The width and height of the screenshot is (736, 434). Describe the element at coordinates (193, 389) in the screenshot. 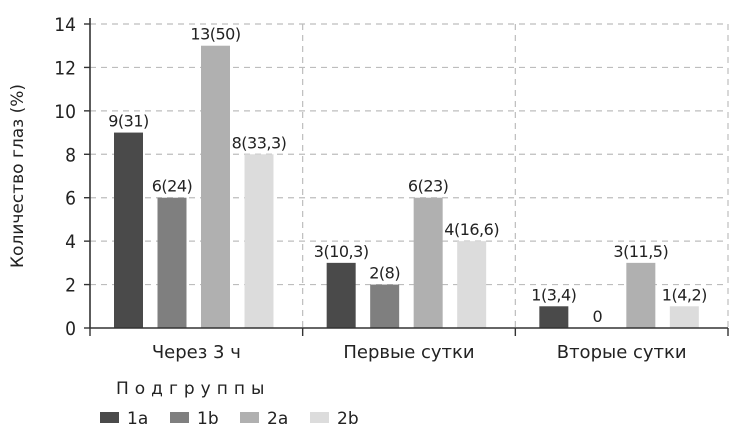

I see `legend-title: Подгруппы` at that location.